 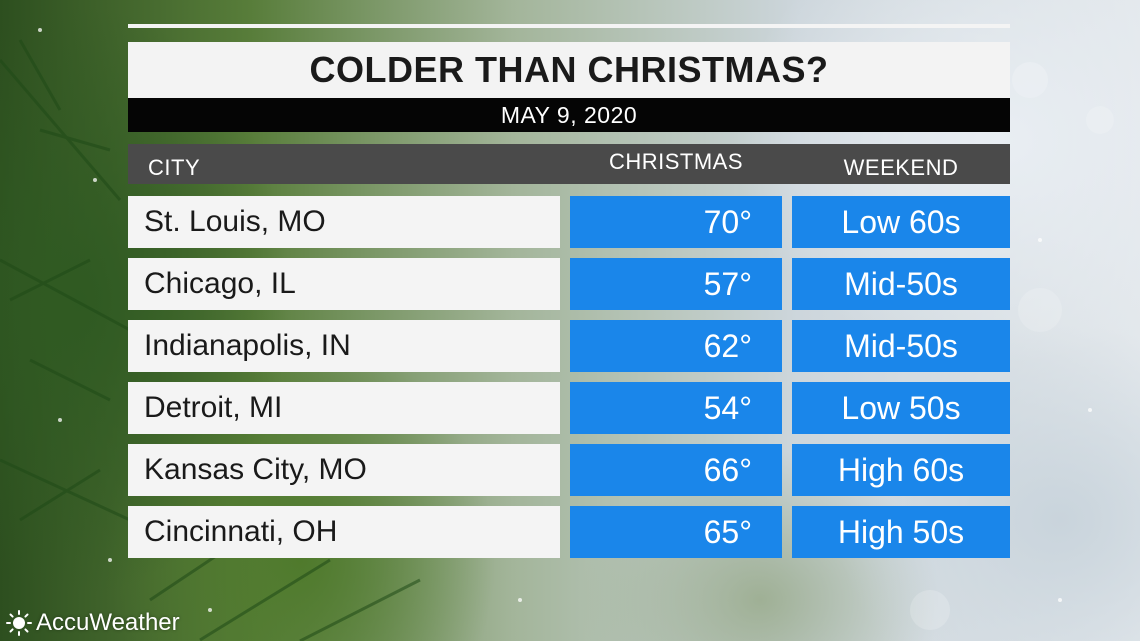 I want to click on weekend-forecast-cell: Low 60s, so click(x=901, y=222).